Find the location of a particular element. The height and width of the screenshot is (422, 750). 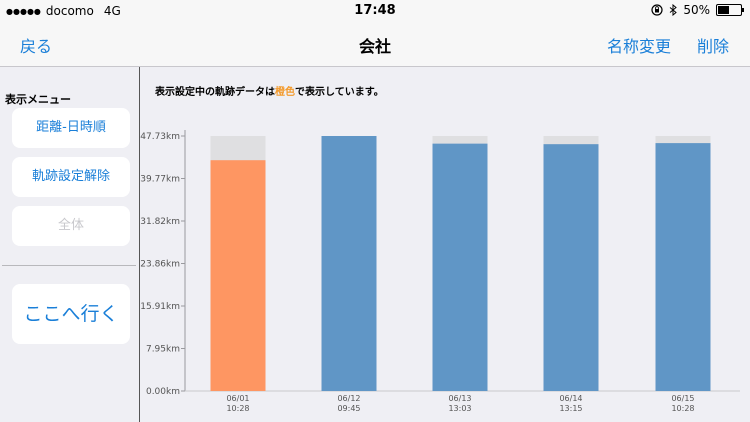

y-tick-label: 39.77km is located at coordinates (160, 180).